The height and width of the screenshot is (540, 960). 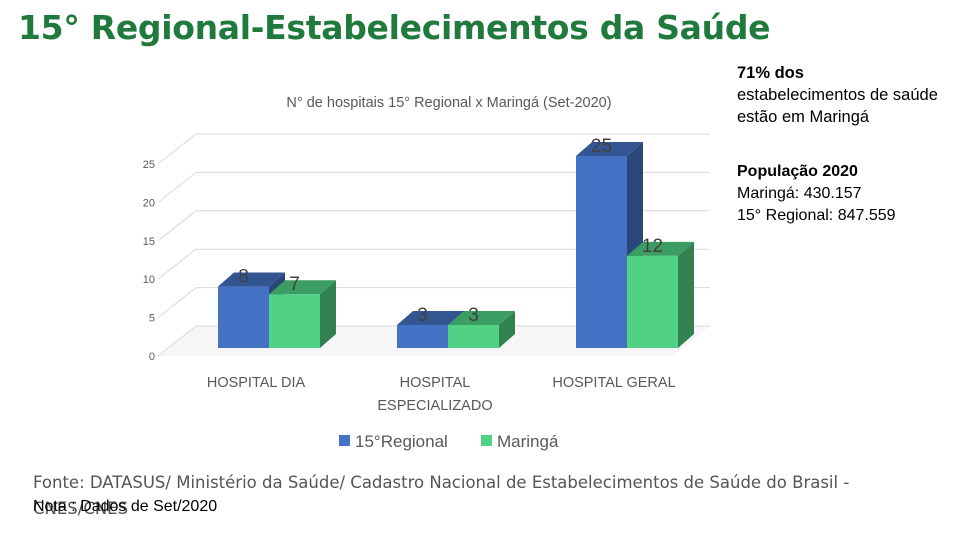 I want to click on y-tick-label: 25, so click(x=149, y=165).